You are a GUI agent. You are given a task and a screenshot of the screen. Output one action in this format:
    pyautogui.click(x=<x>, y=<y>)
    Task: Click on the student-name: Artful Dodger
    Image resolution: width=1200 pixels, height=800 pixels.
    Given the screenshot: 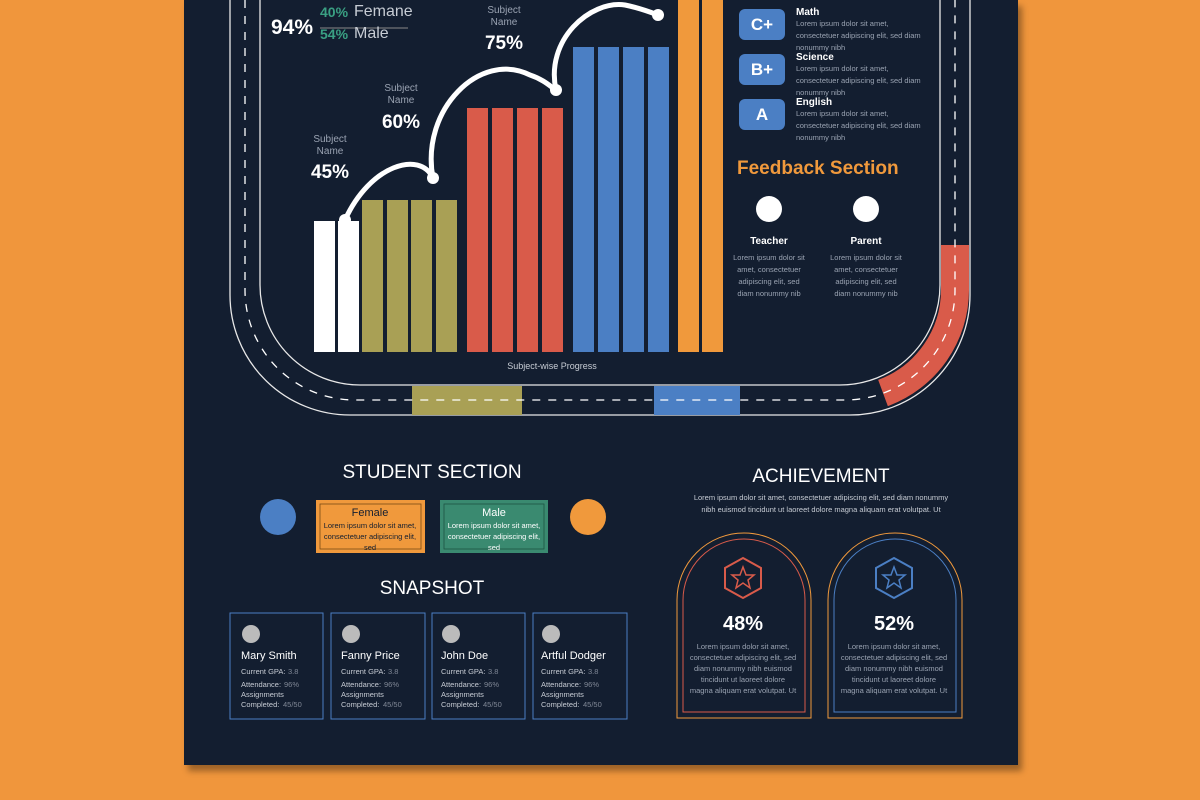 What is the action you would take?
    pyautogui.click(x=573, y=656)
    